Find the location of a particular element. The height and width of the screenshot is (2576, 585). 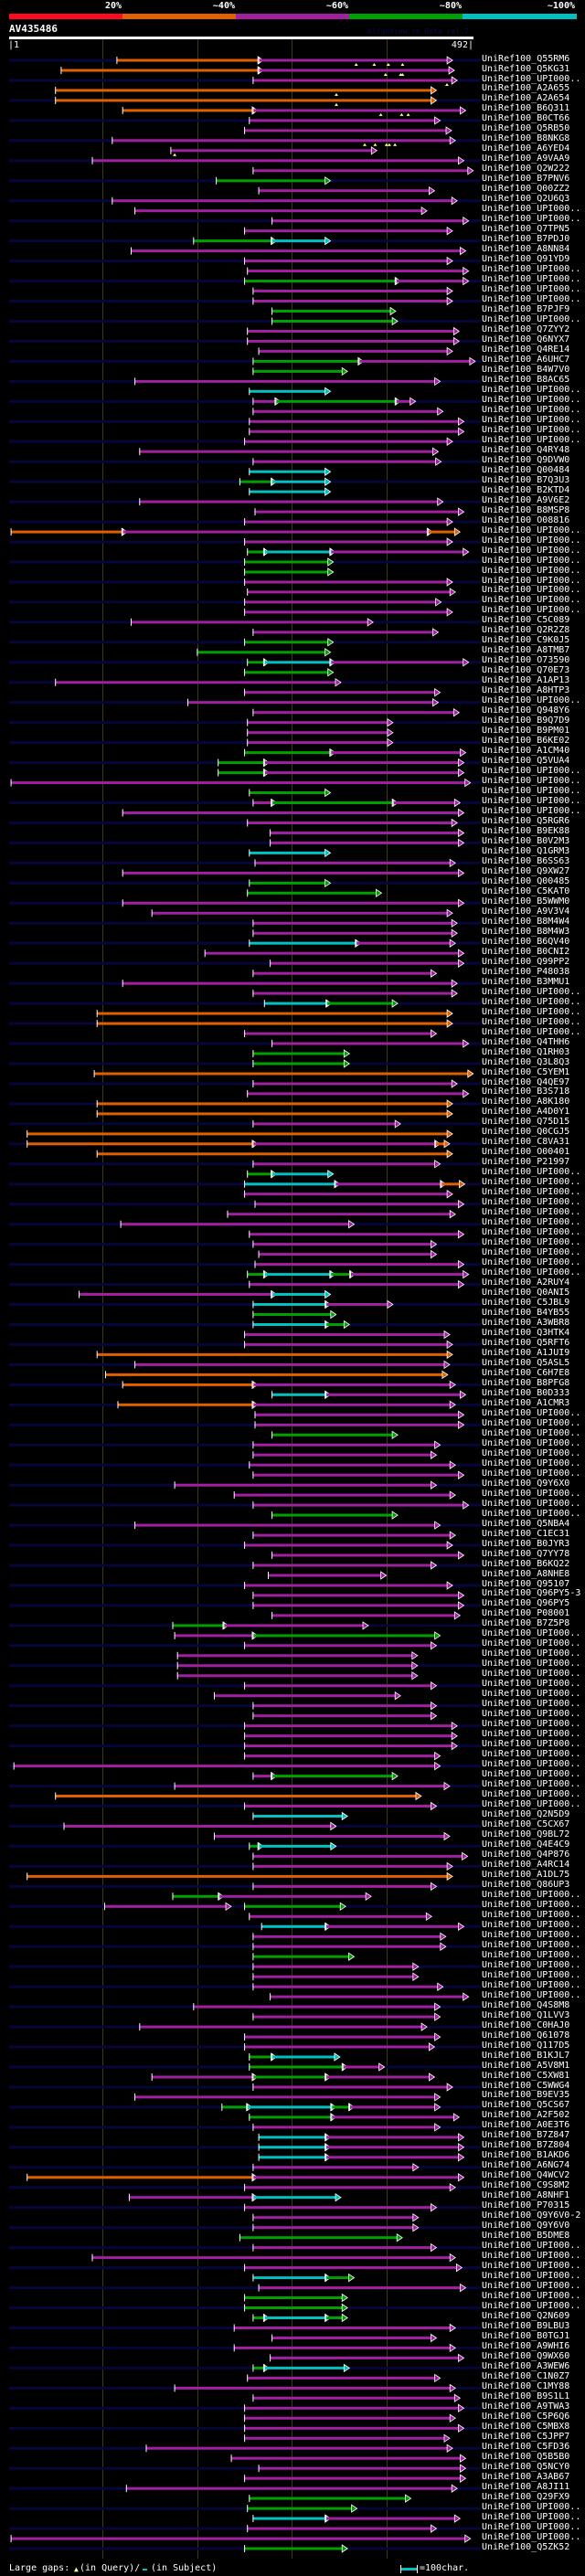

hit-label: UniRef100_Q5B5B0 is located at coordinates (526, 2456).